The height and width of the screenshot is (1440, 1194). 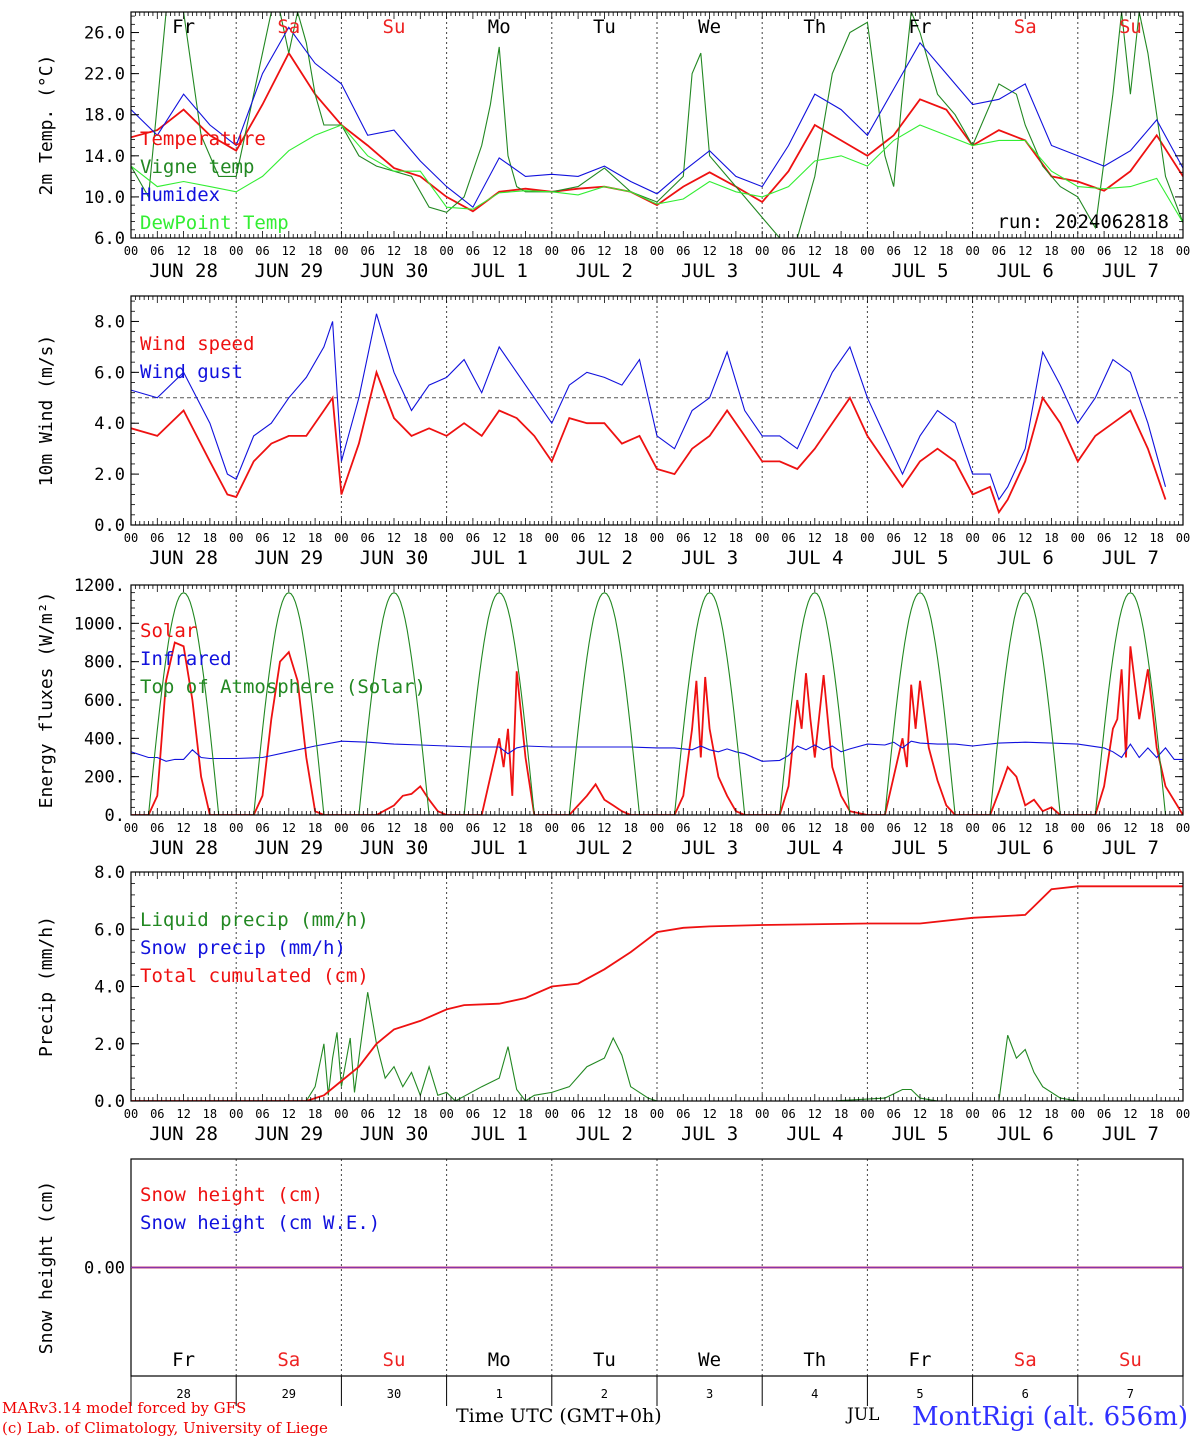 I want to click on y-tick-label: 400., so click(x=104, y=739).